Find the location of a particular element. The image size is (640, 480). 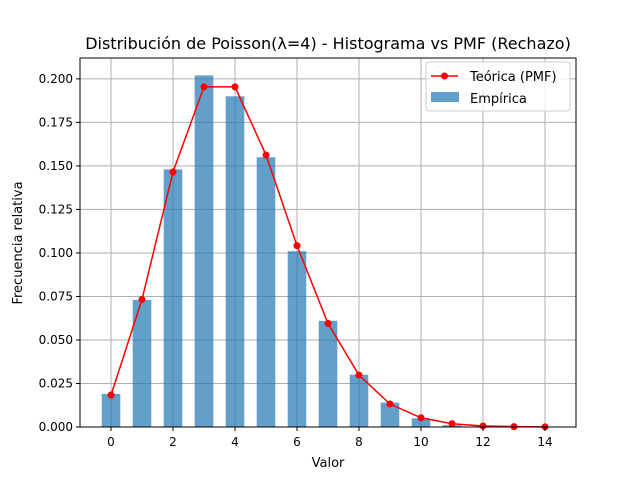

legend-label-teorica: Teórica (PMF) is located at coordinates (513, 77).